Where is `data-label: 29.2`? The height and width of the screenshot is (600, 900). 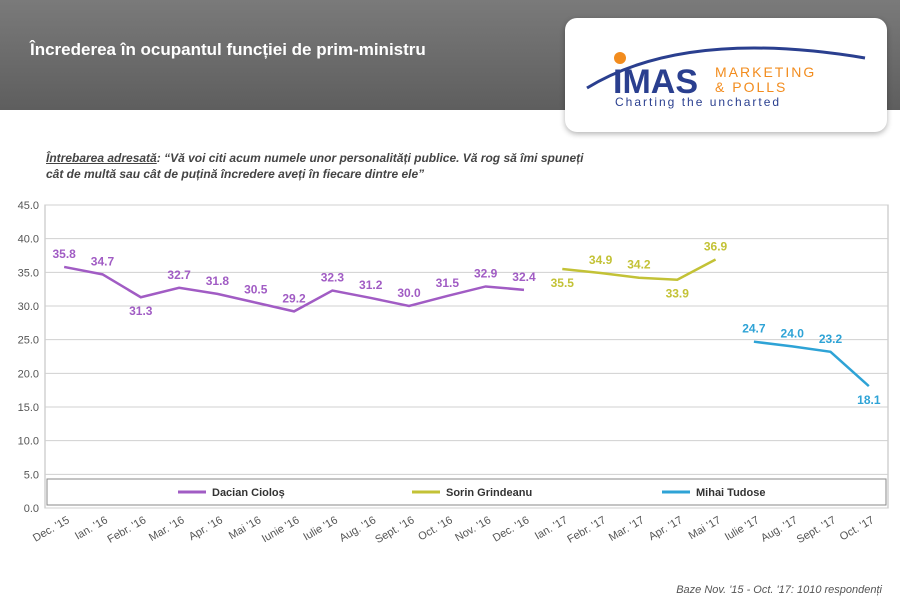
data-label: 29.2 is located at coordinates (294, 298).